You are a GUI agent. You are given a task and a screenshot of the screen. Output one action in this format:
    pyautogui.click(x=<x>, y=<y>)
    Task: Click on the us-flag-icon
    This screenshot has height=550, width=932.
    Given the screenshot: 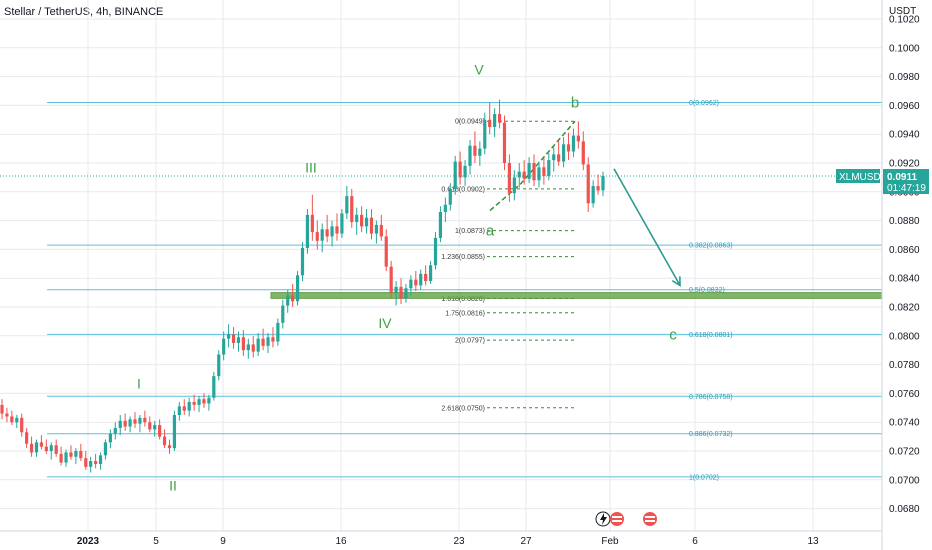 What is the action you would take?
    pyautogui.click(x=617, y=519)
    